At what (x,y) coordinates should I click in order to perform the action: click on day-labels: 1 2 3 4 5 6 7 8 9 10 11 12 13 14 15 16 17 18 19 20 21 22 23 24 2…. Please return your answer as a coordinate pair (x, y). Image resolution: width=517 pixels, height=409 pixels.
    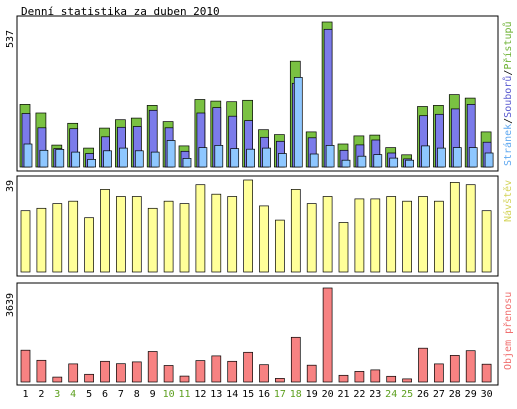
    Looking at the image, I should click on (257, 394).